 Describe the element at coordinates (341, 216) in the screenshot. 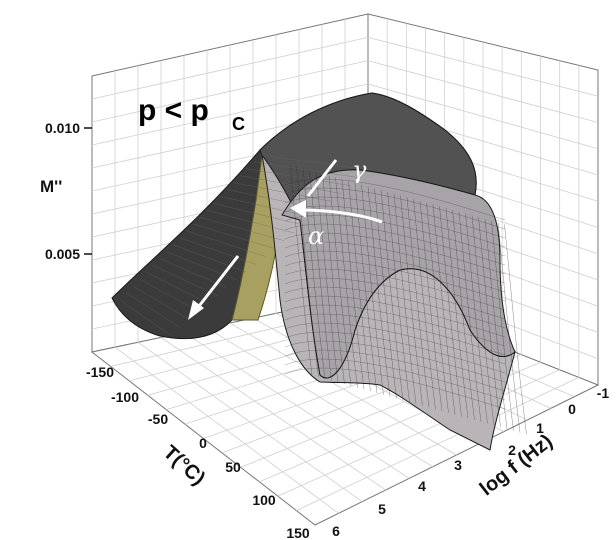

I see `alpha-arrow` at that location.